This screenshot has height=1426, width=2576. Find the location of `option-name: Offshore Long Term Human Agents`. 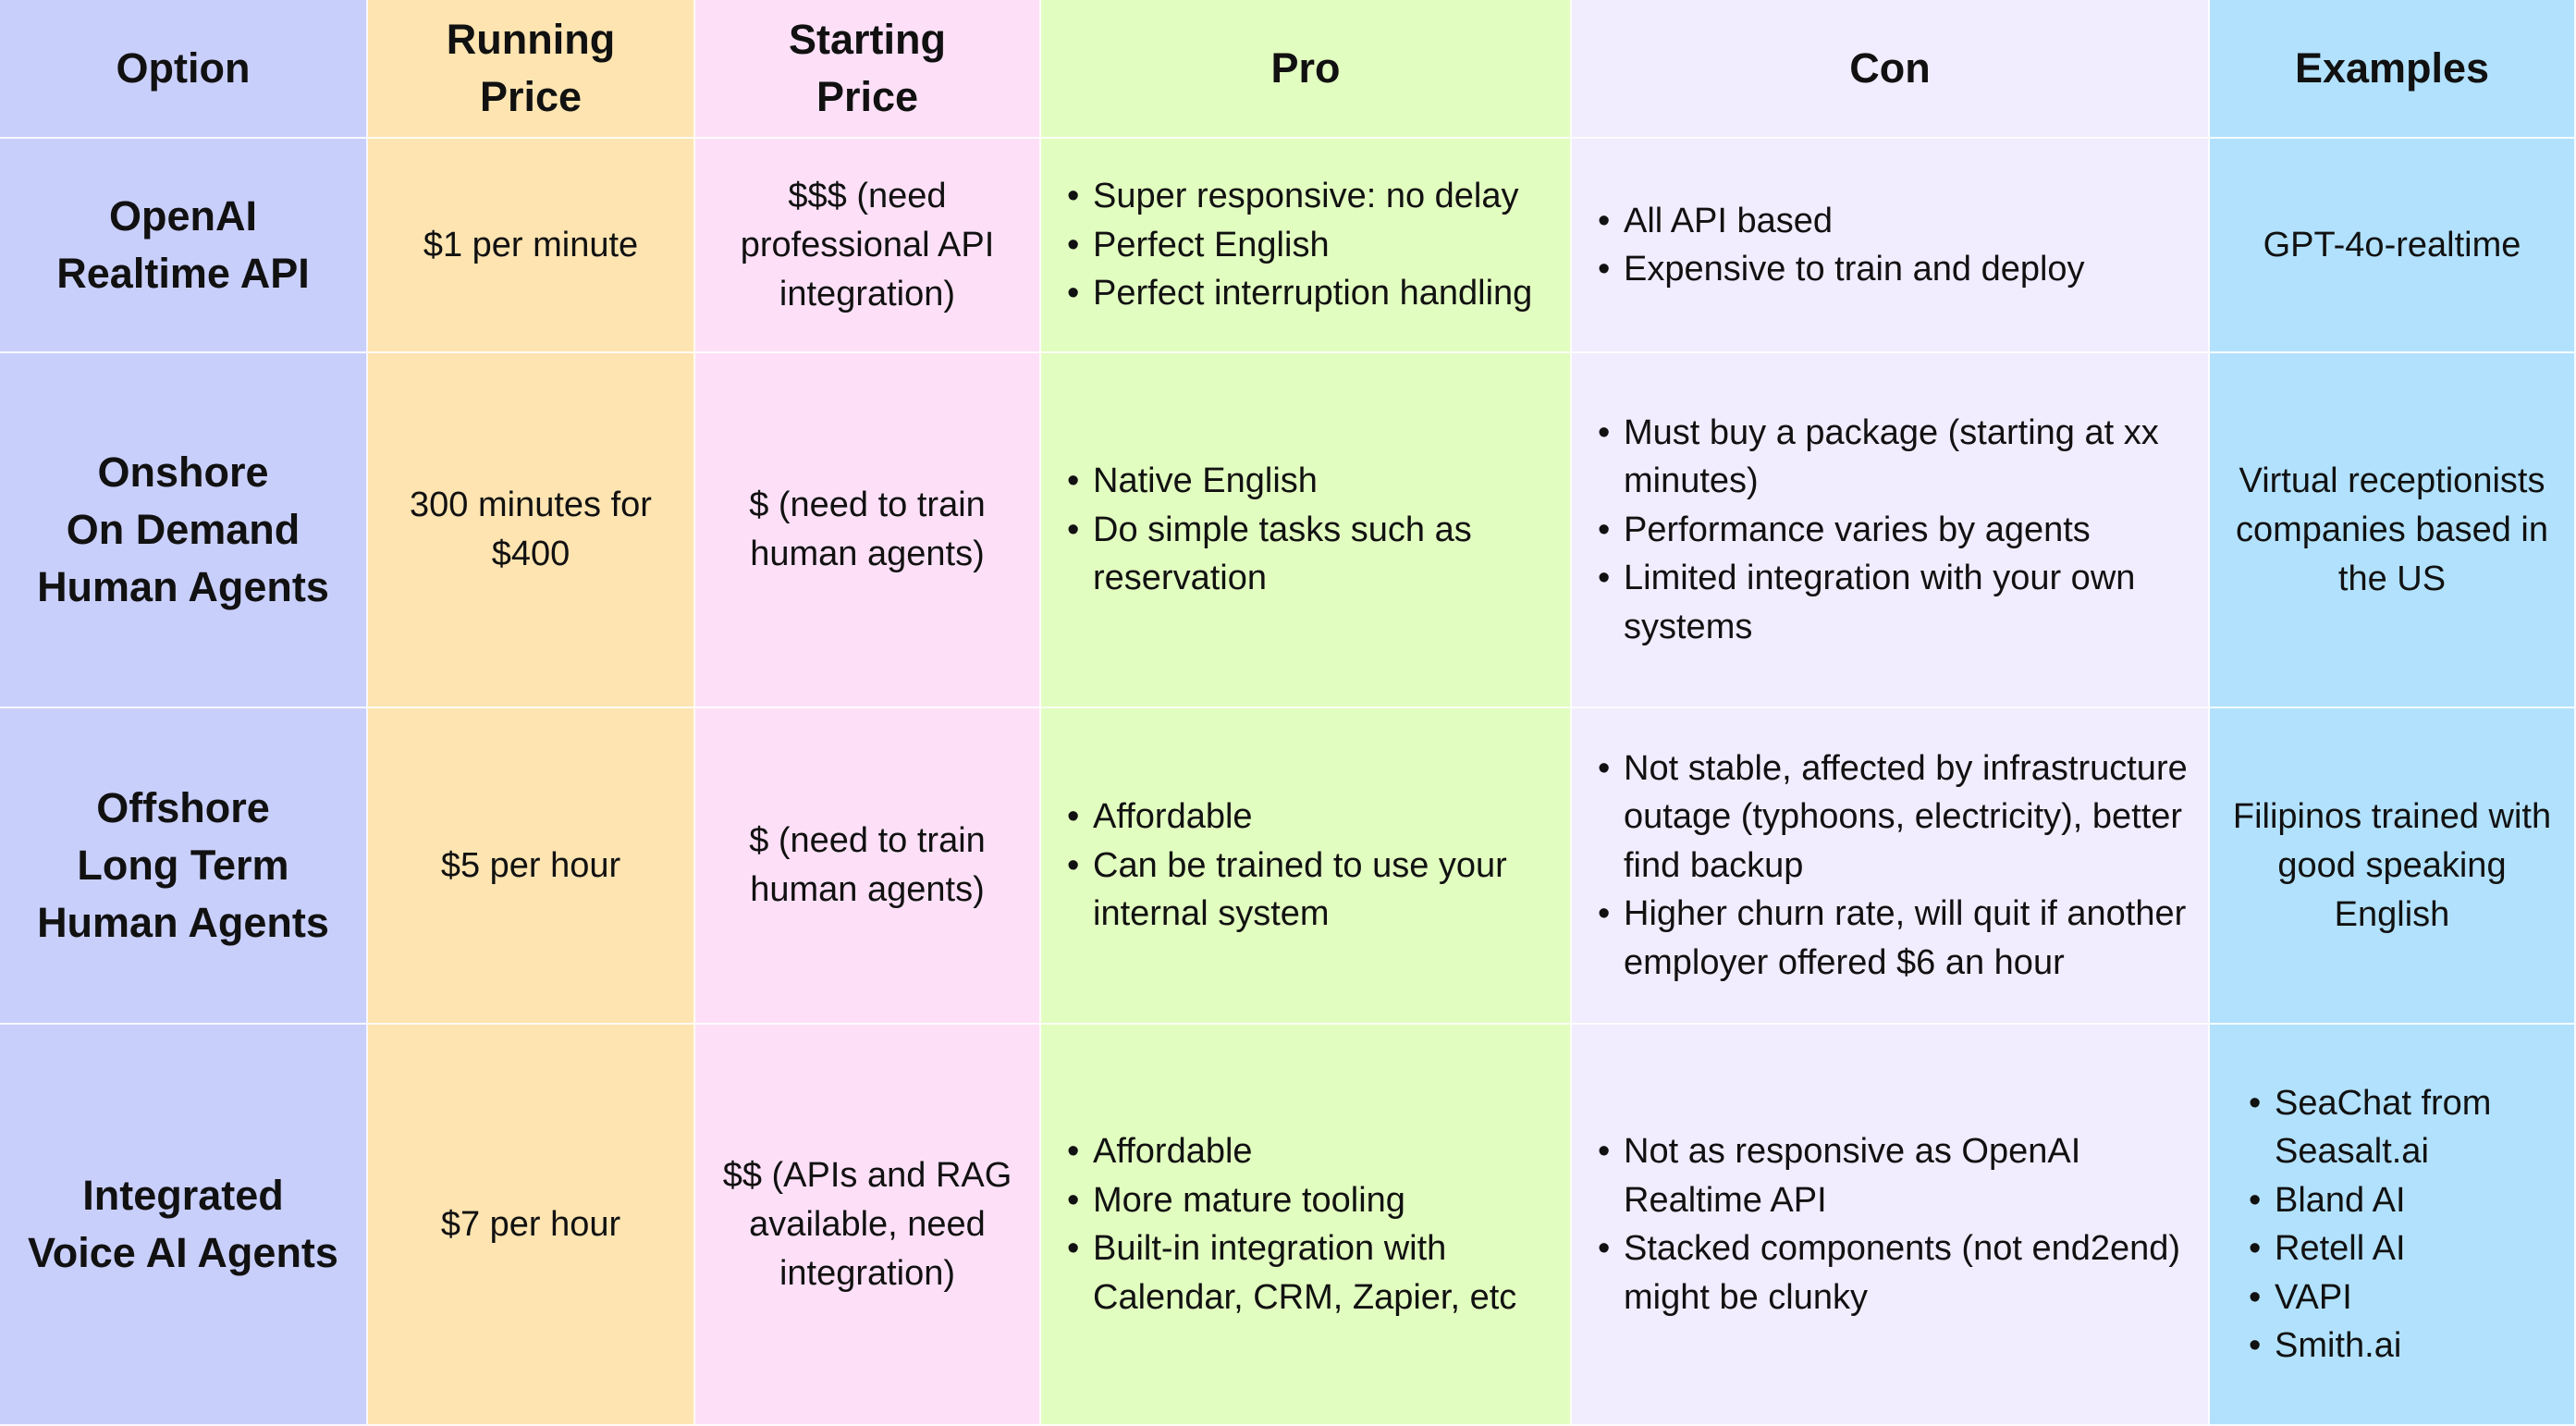

option-name: Offshore Long Term Human Agents is located at coordinates (183, 865).